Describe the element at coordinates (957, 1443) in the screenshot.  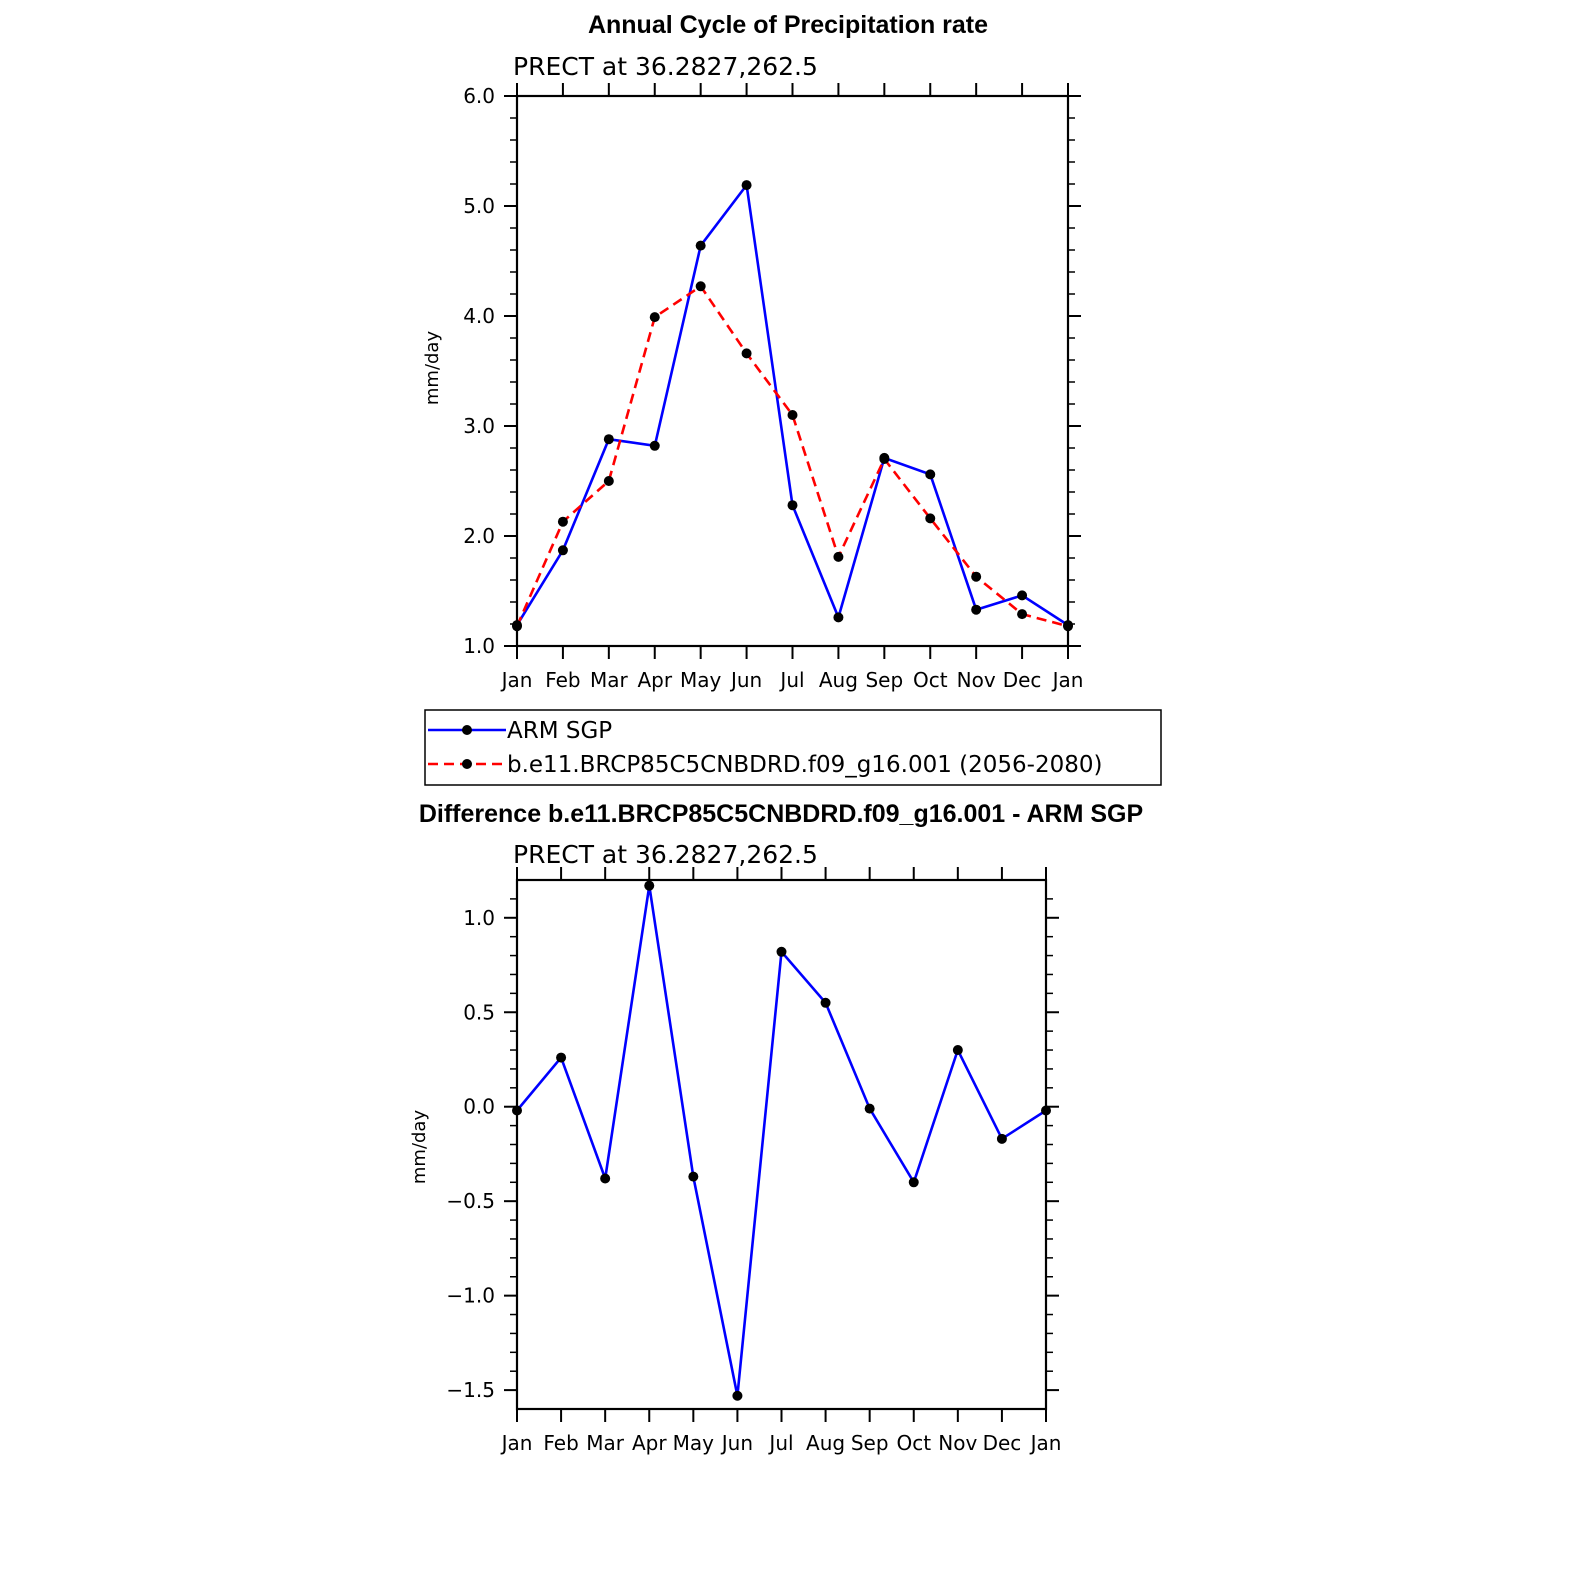
I see `chart-2-x-tick-label: Nov` at that location.